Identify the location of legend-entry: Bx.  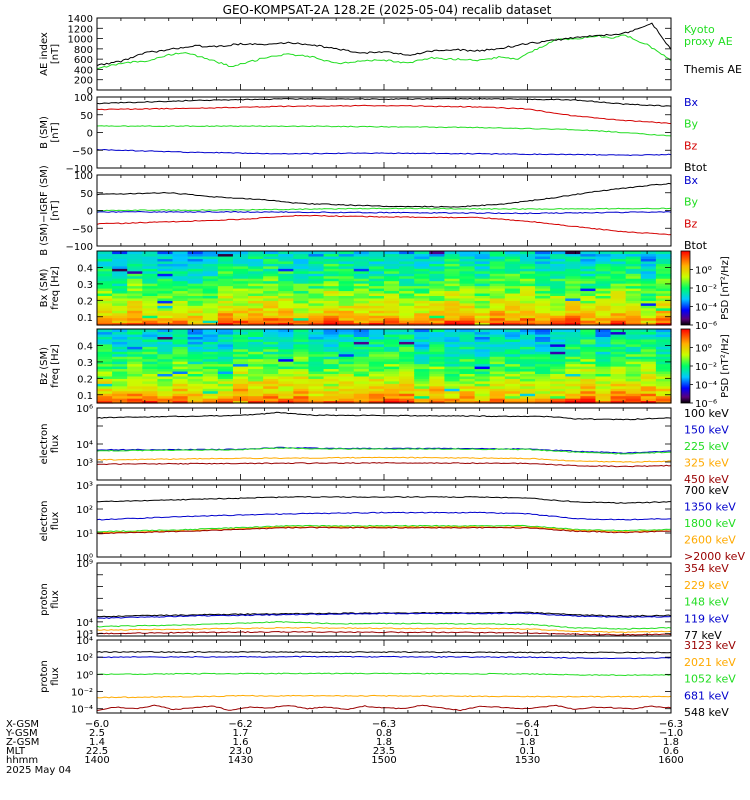
(691, 102).